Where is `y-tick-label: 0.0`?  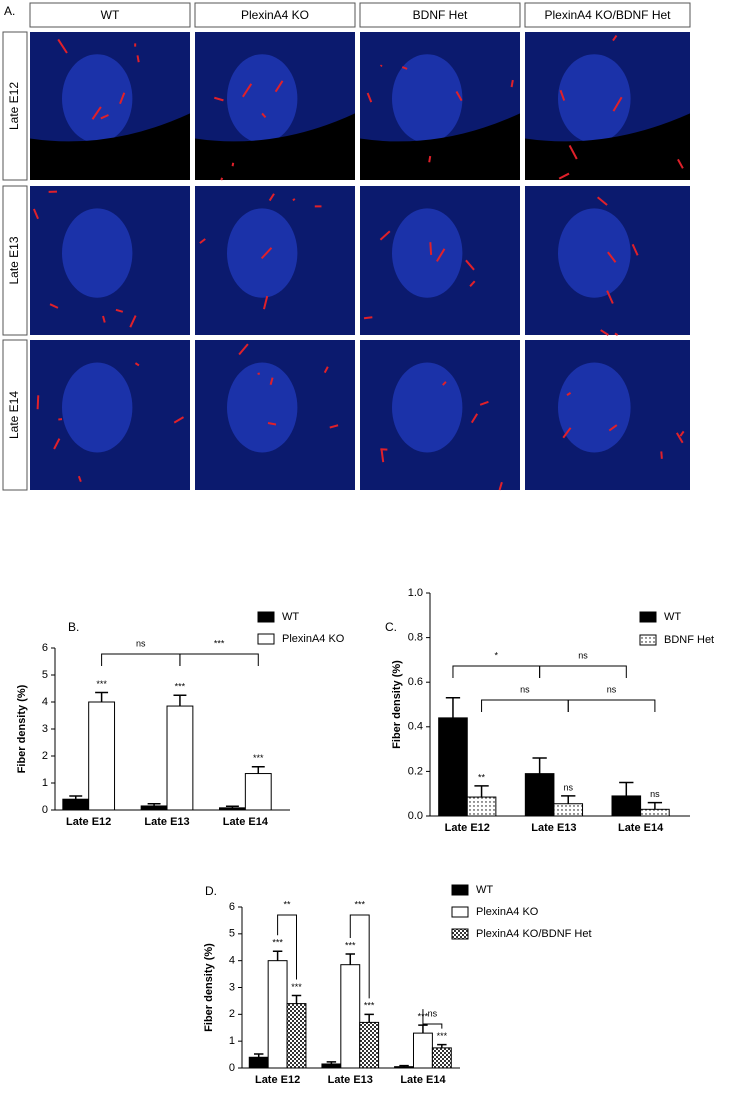 y-tick-label: 0.0 is located at coordinates (415, 816).